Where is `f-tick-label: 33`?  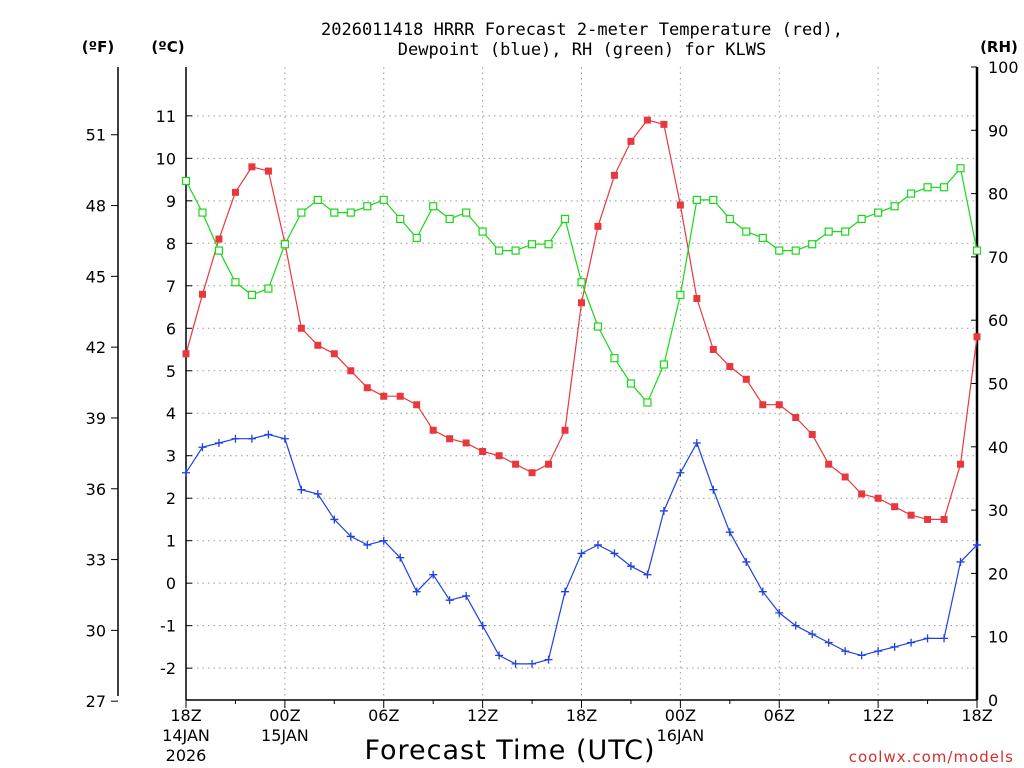 f-tick-label: 33 is located at coordinates (96, 560).